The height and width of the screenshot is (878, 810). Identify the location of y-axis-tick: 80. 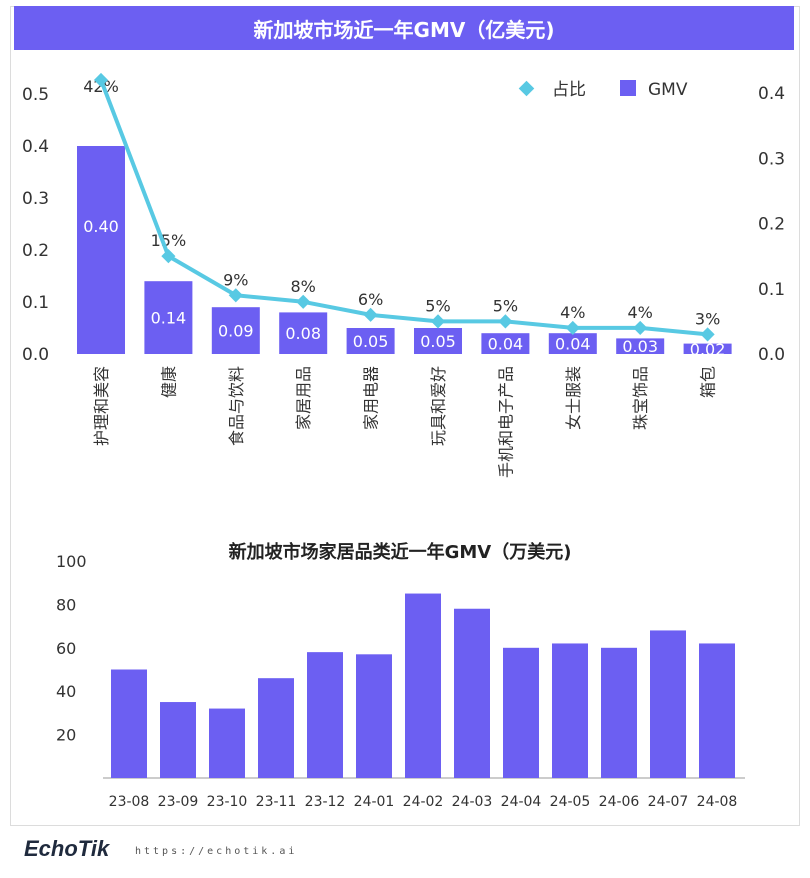
(66, 604).